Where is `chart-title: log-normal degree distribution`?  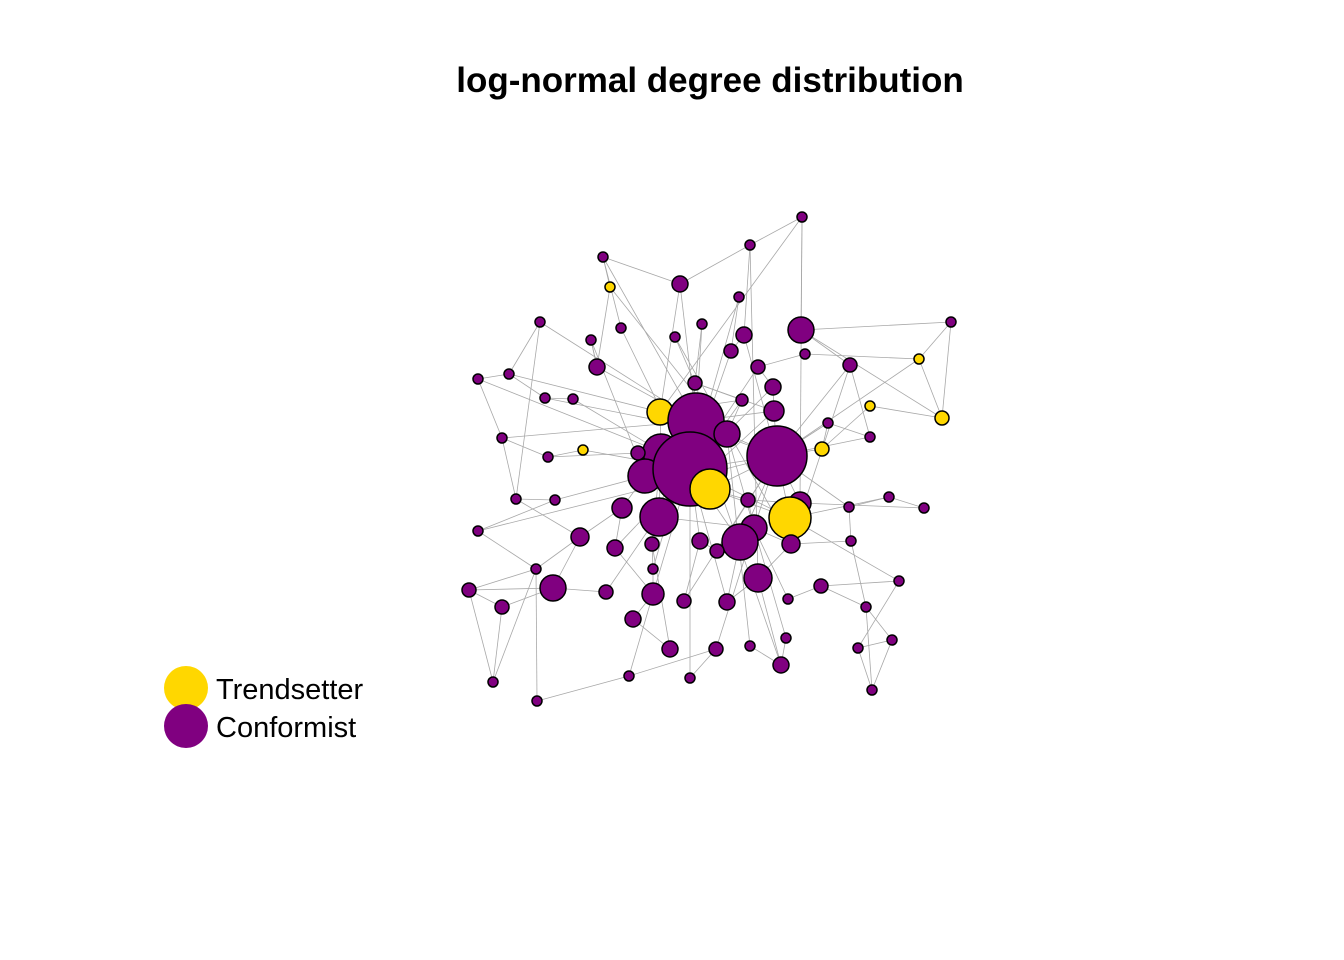
chart-title: log-normal degree distribution is located at coordinates (710, 80).